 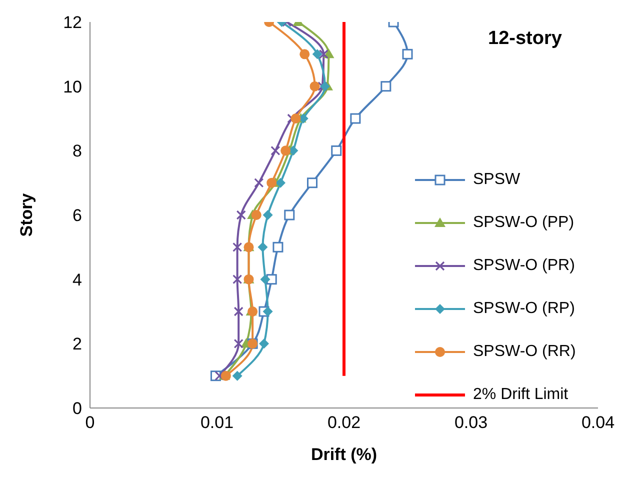 What do you see at coordinates (77, 344) in the screenshot?
I see `y-tick-label: 2` at bounding box center [77, 344].